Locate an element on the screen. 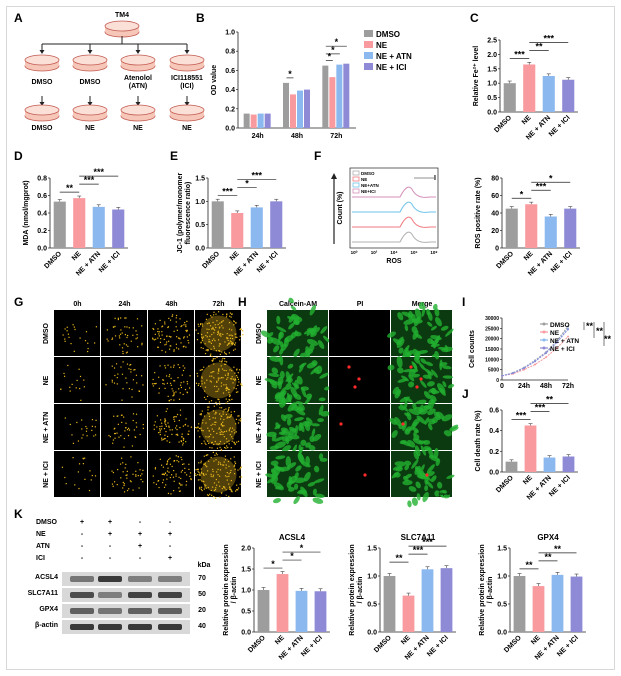 The width and height of the screenshot is (621, 676). sig-mark: ** is located at coordinates (529, 565).